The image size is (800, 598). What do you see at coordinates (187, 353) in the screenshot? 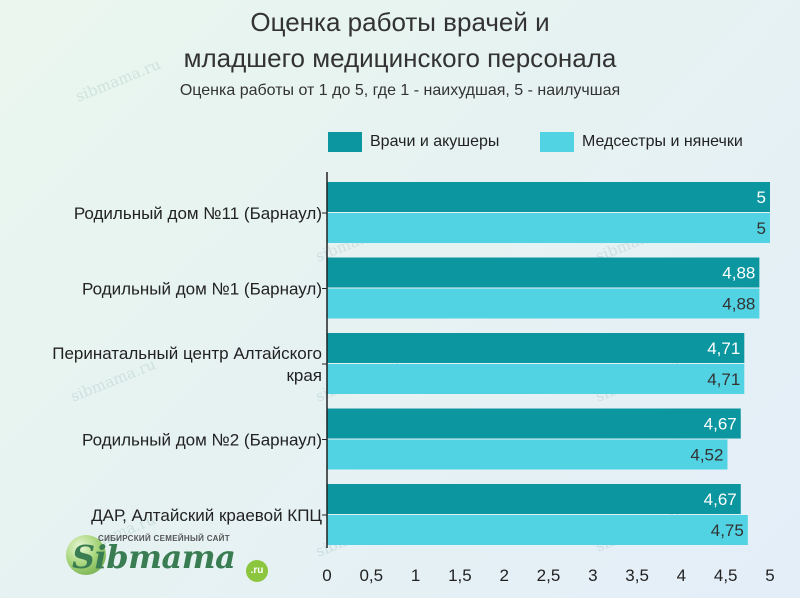
I see `category-label-2-line-0: Перинатальный центр Алтайского` at bounding box center [187, 353].